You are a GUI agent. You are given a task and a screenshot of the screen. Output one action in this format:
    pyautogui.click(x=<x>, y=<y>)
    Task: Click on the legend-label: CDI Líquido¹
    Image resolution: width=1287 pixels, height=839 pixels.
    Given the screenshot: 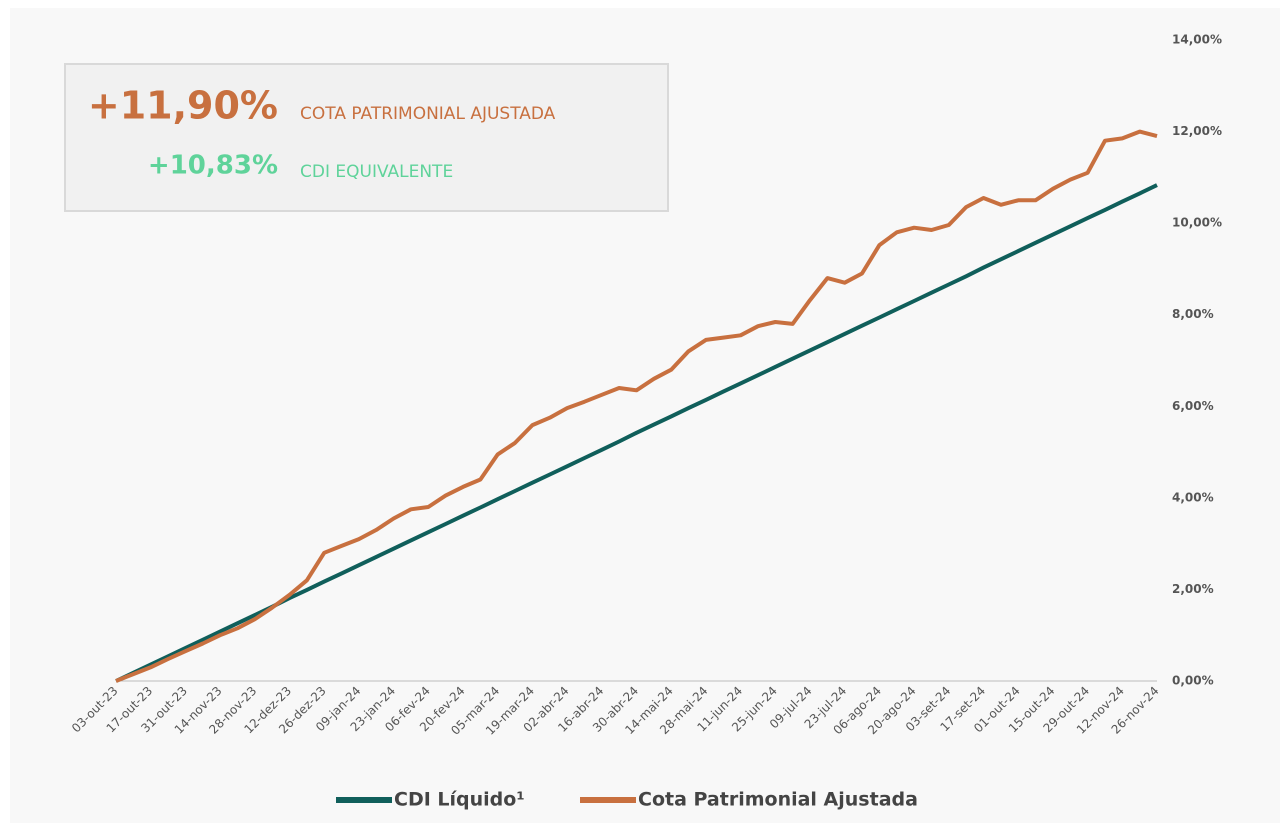 What is the action you would take?
    pyautogui.click(x=459, y=800)
    